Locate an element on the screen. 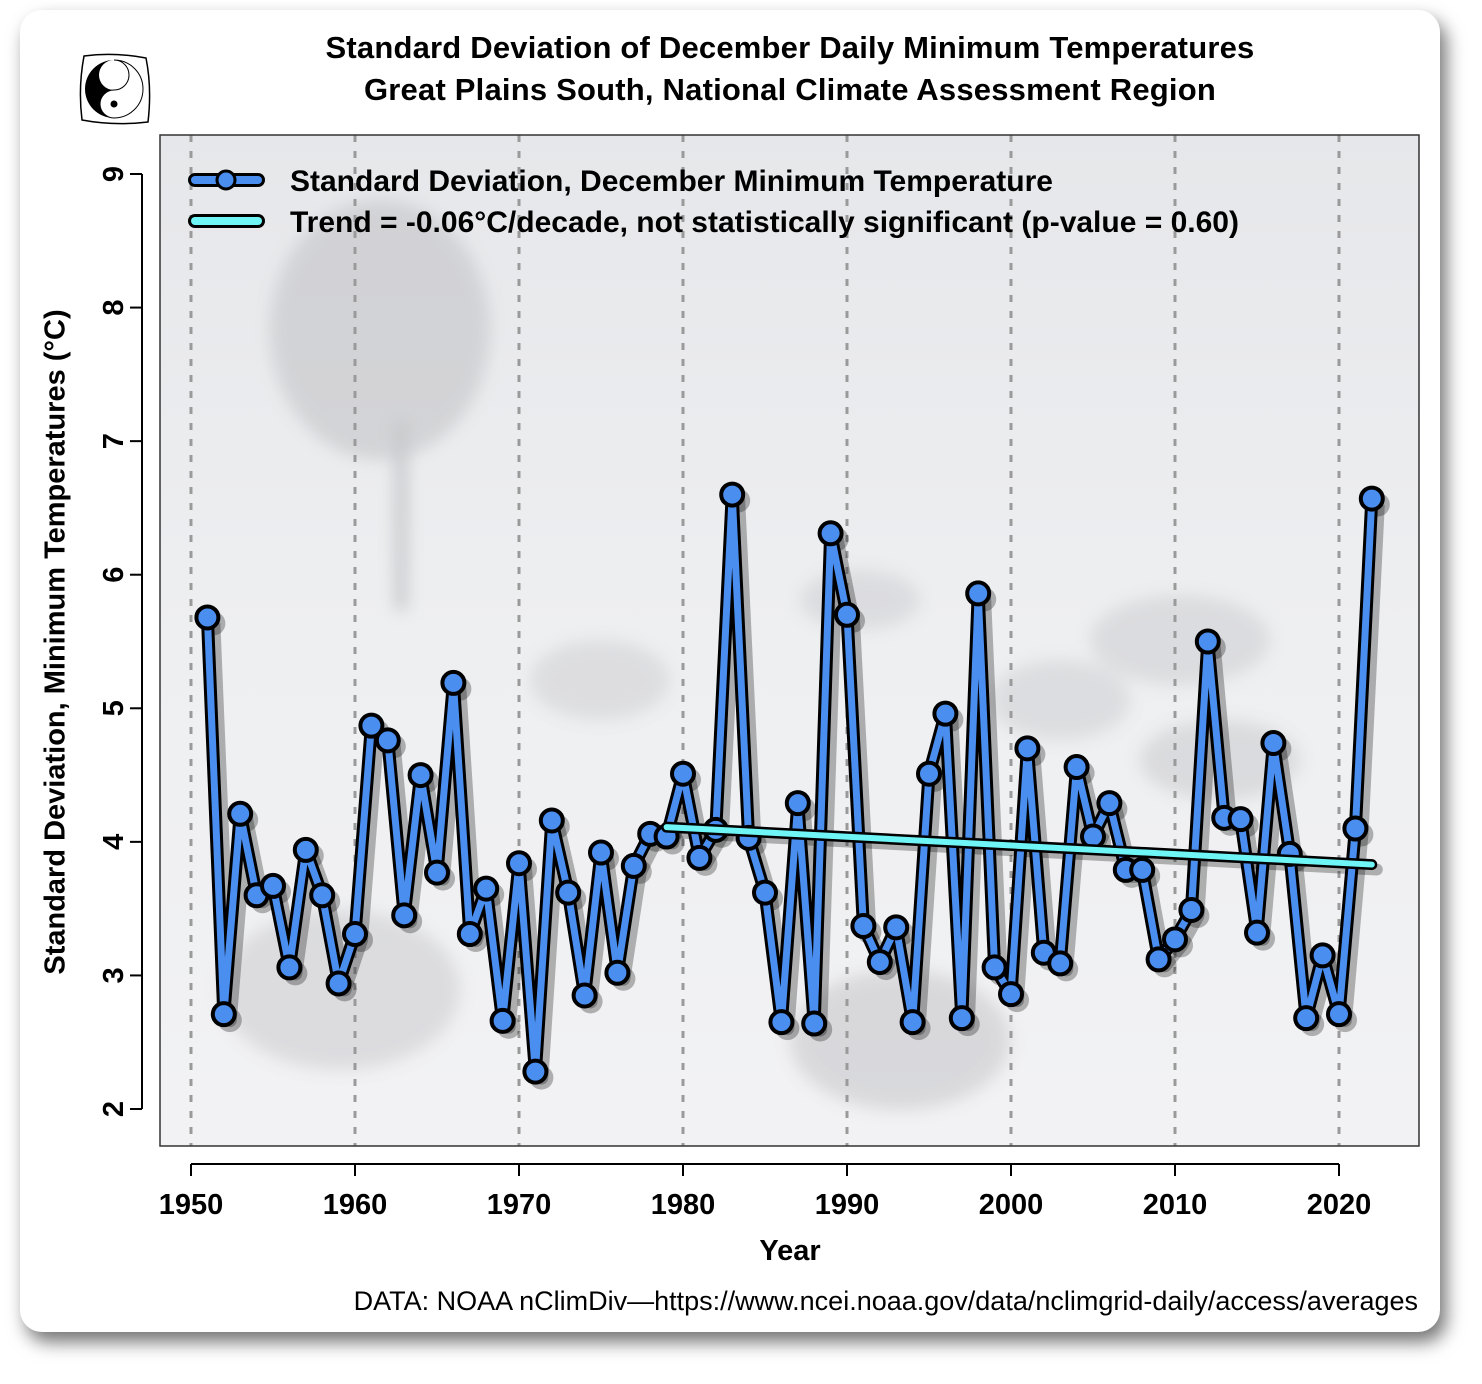 The height and width of the screenshot is (1384, 1482). yin-yang-icon is located at coordinates (115, 89).